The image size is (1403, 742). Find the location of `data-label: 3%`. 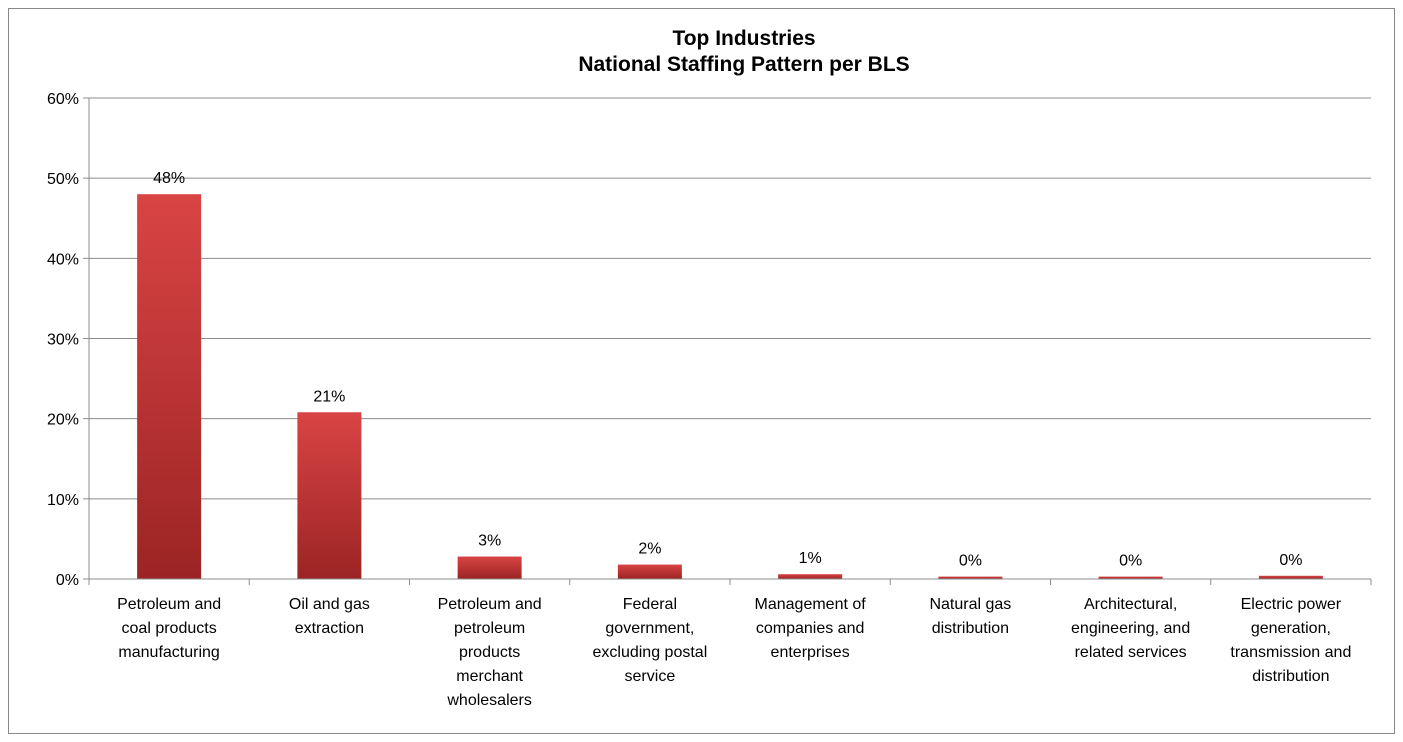

data-label: 3% is located at coordinates (489, 541).